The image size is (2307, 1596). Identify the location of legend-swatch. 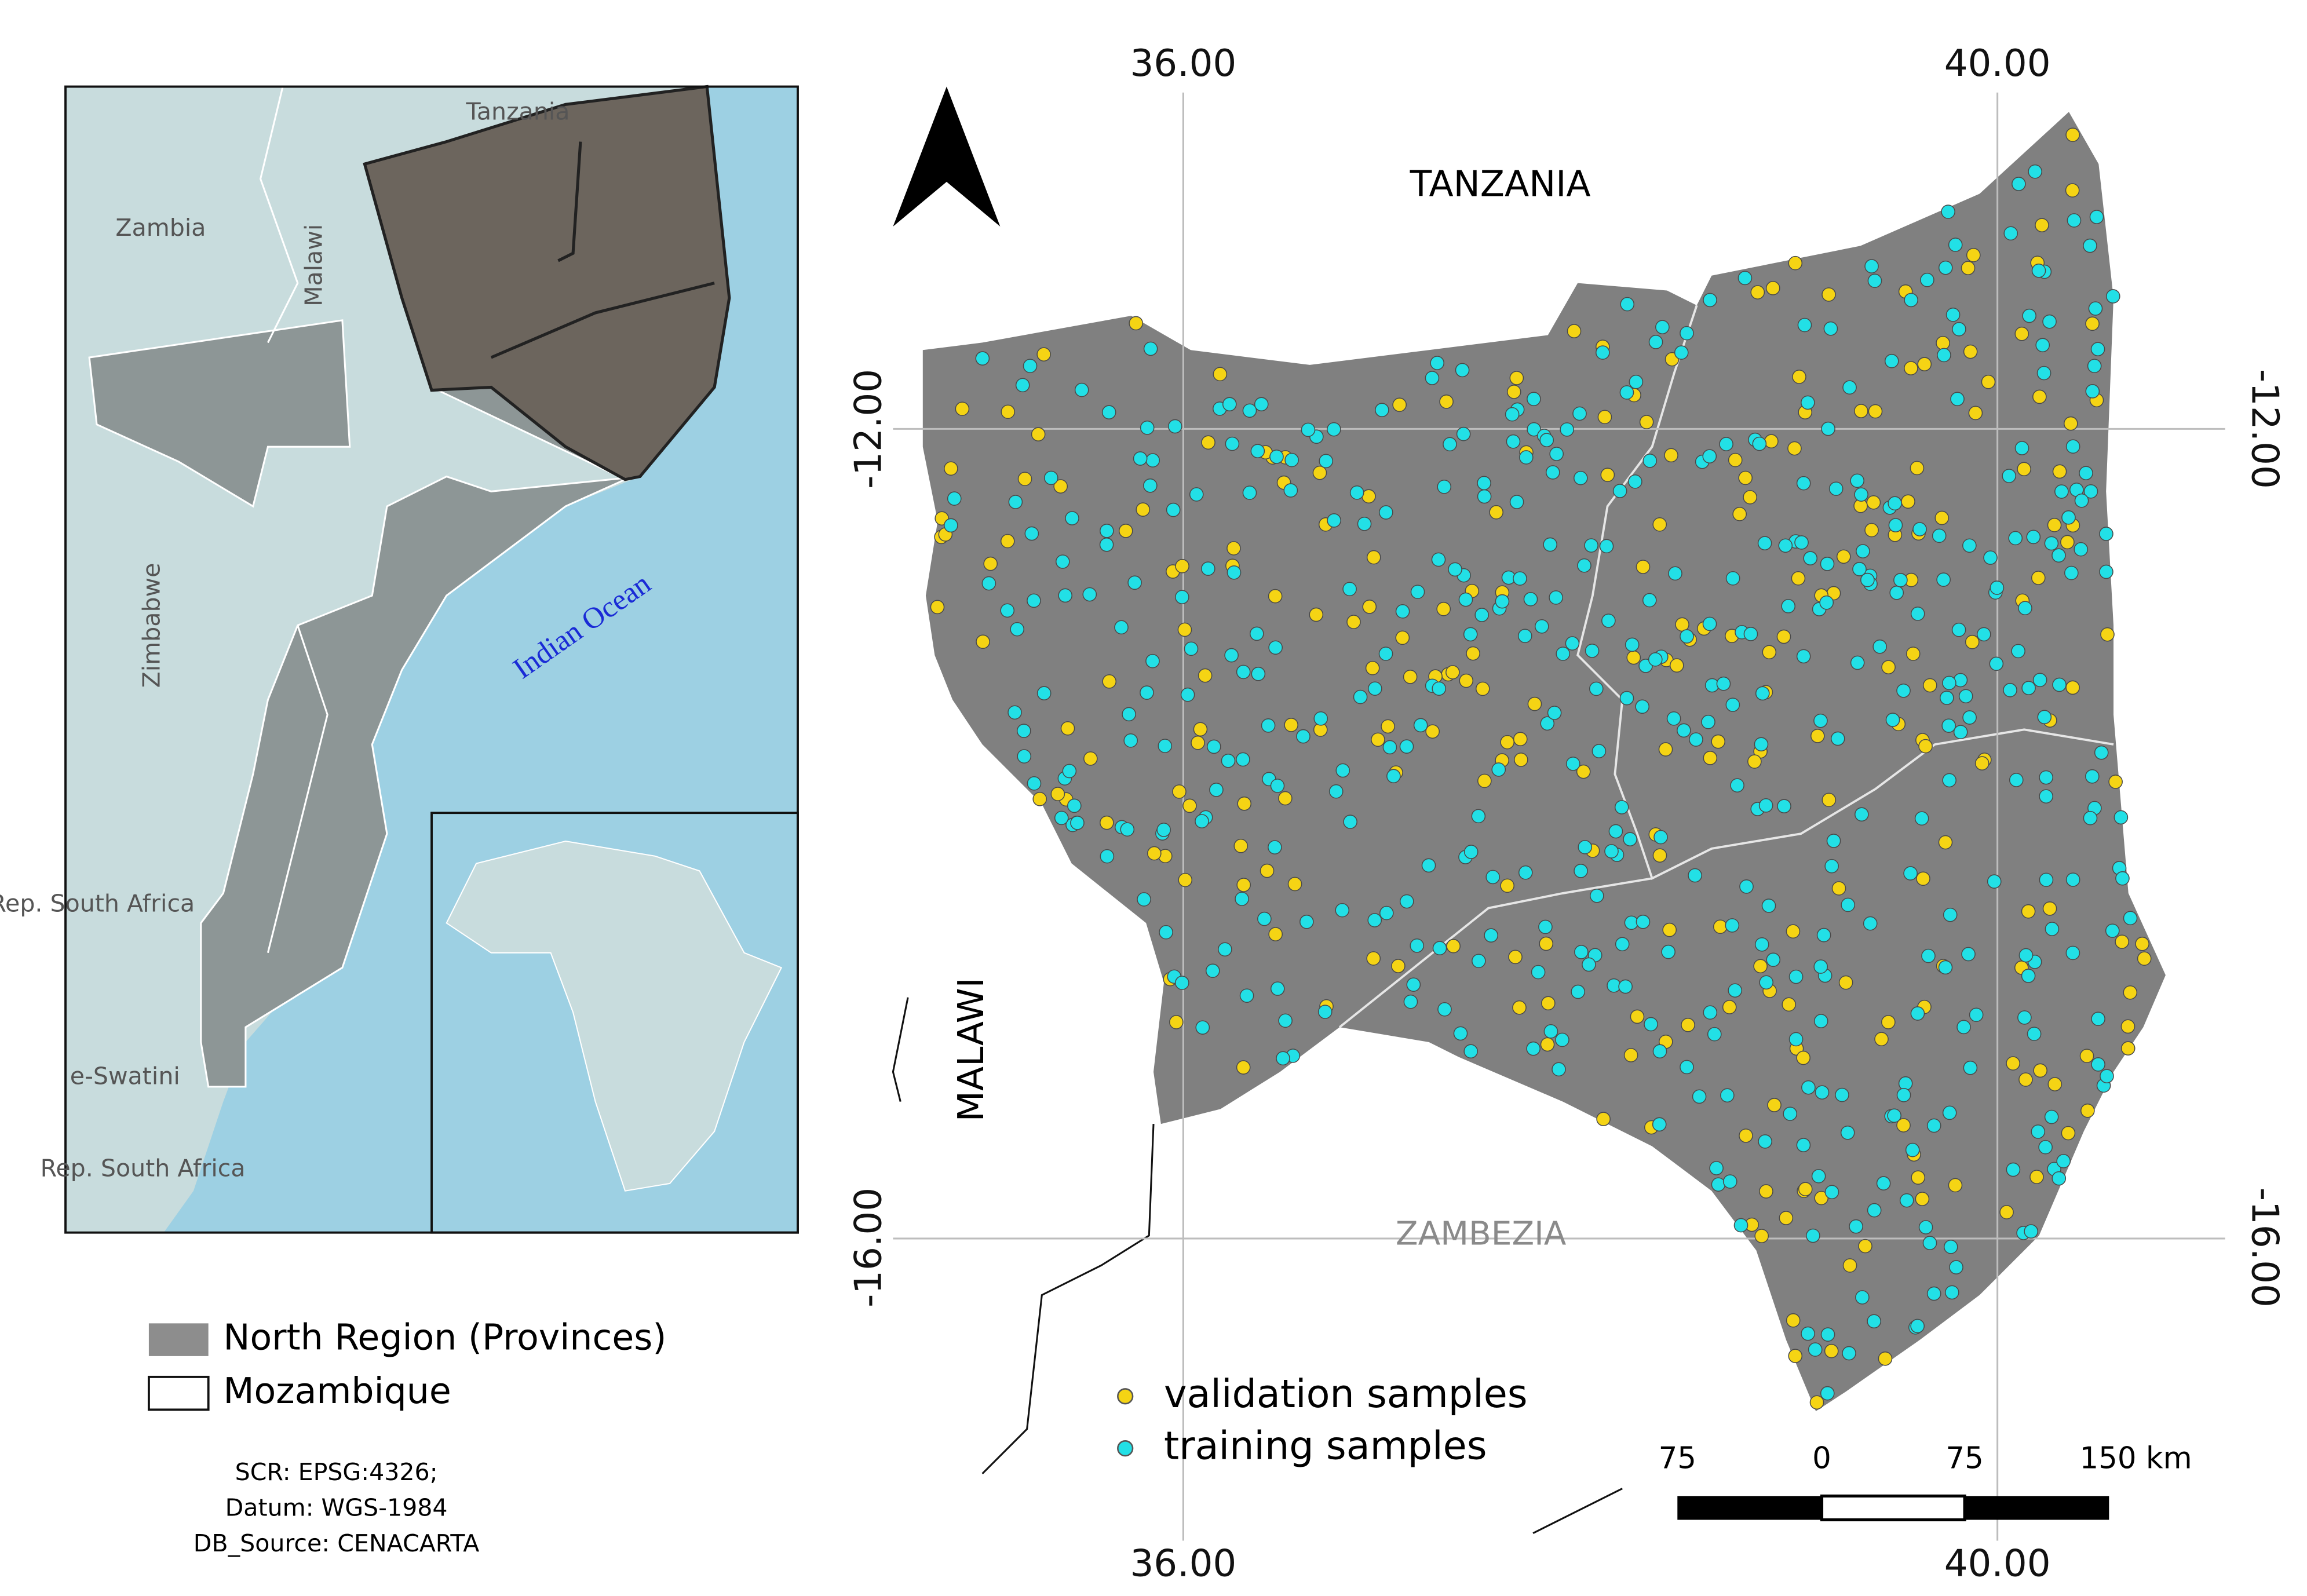
(178, 1393).